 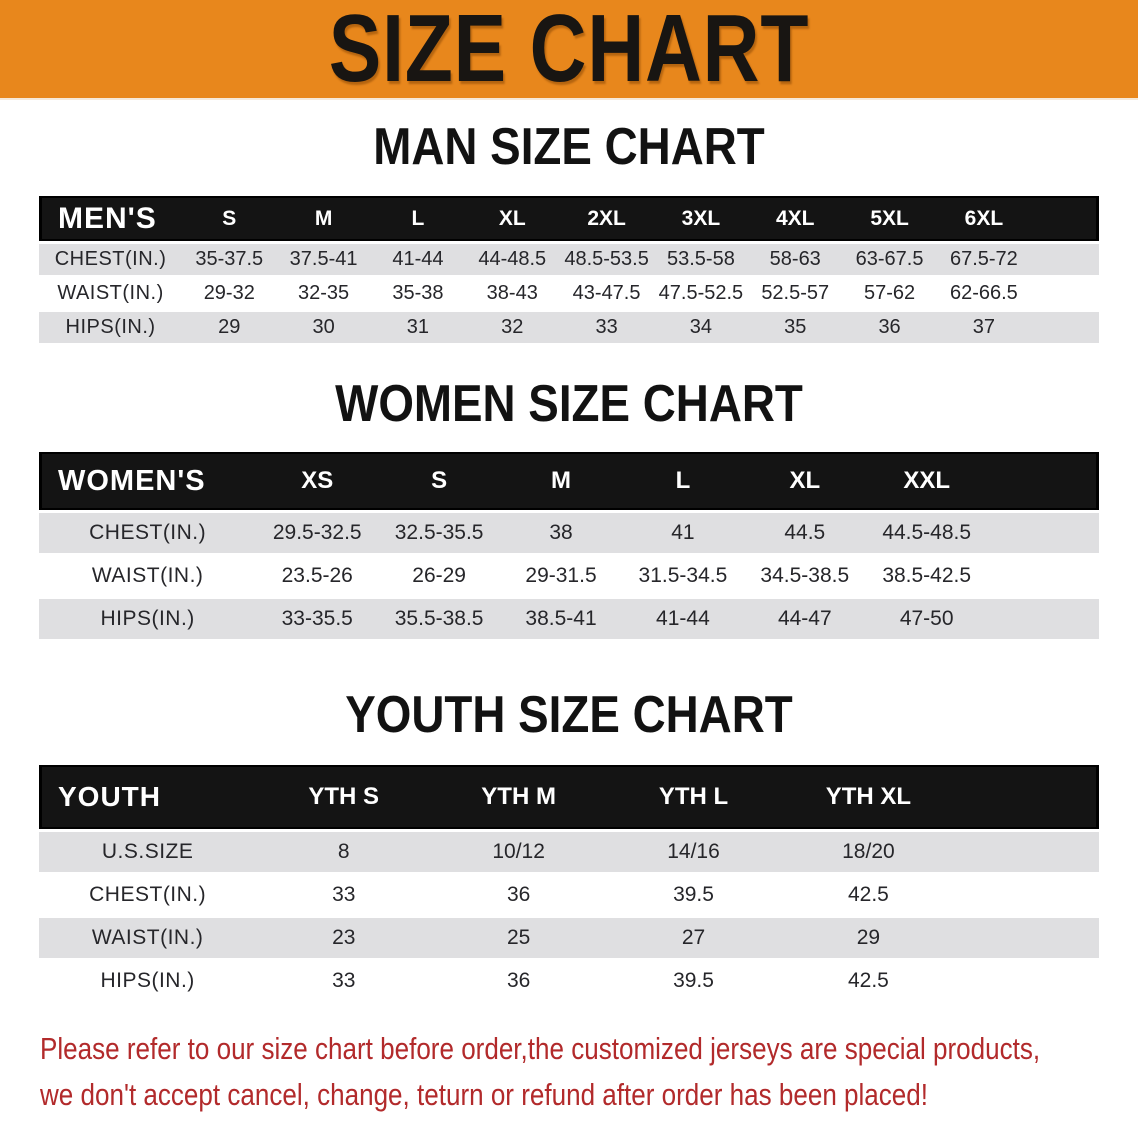 What do you see at coordinates (804, 619) in the screenshot?
I see `women-cell: 44-47` at bounding box center [804, 619].